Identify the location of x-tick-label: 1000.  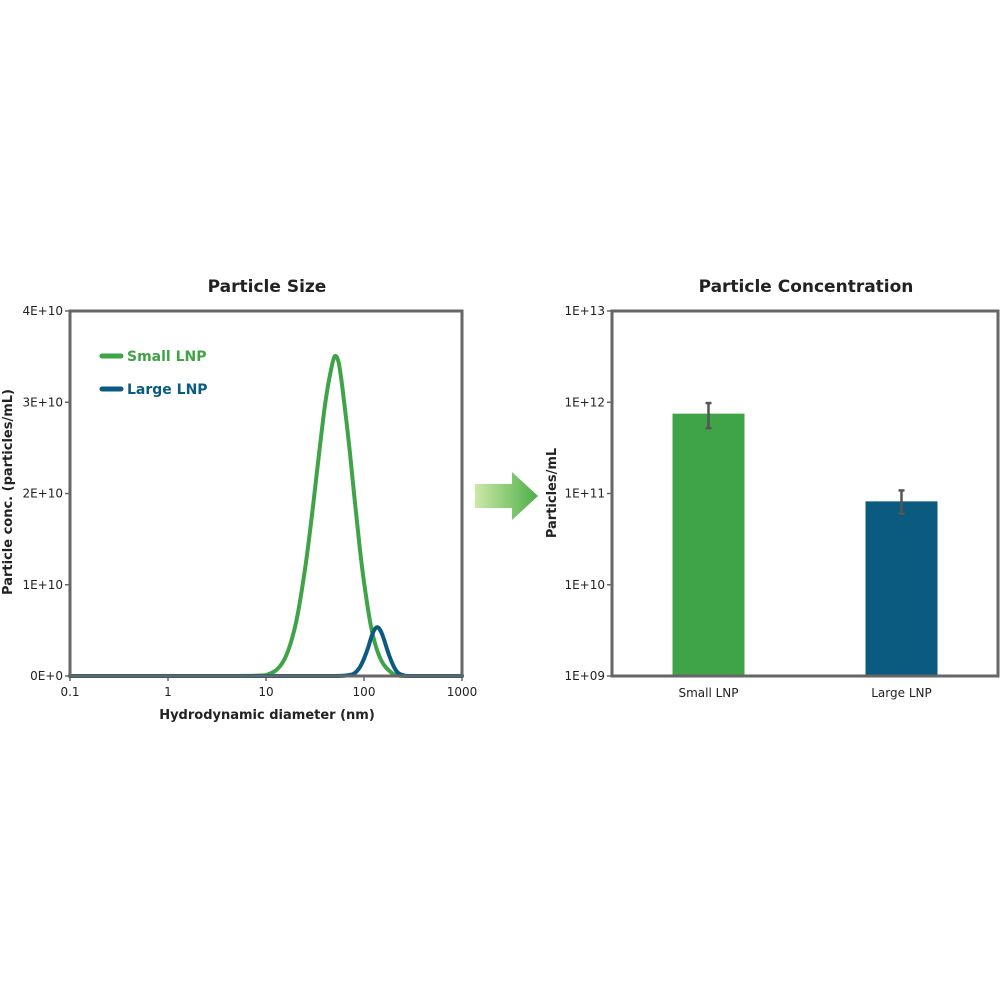
(462, 692).